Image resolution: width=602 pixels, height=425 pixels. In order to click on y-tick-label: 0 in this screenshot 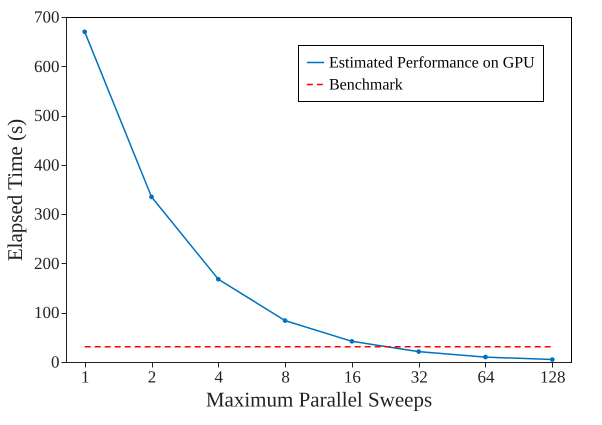, I will do `click(55, 362)`.